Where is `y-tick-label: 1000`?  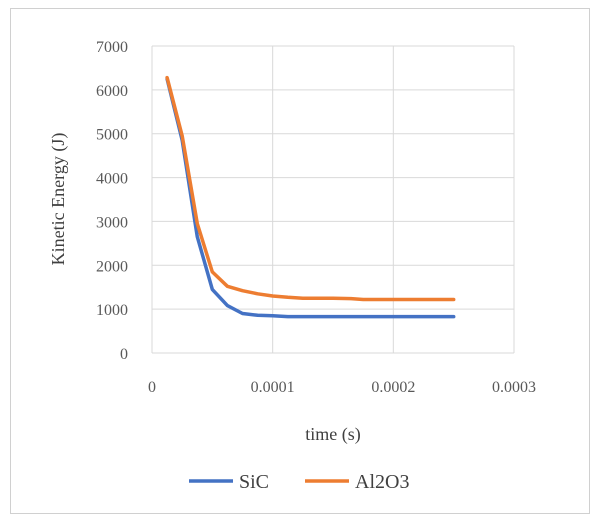 y-tick-label: 1000 is located at coordinates (112, 310).